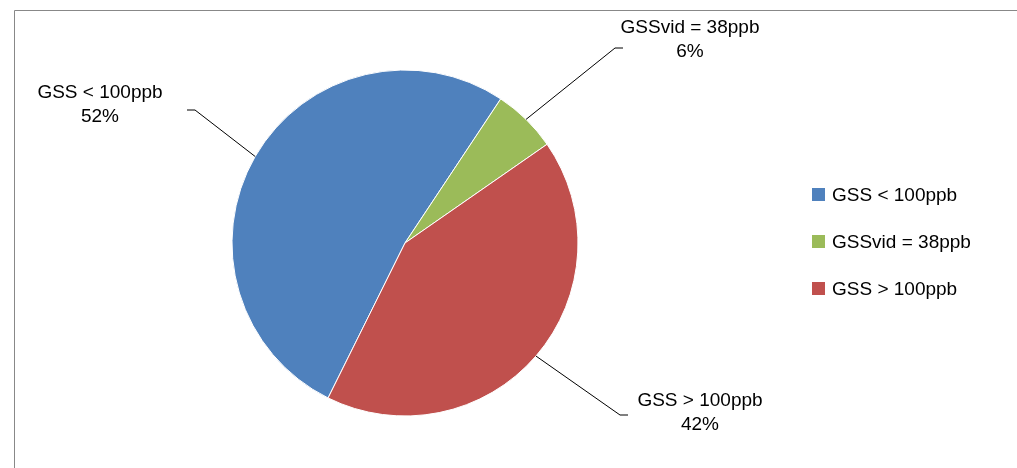 The image size is (1017, 468). What do you see at coordinates (895, 194) in the screenshot?
I see `legend-label: GSS < 100ppb` at bounding box center [895, 194].